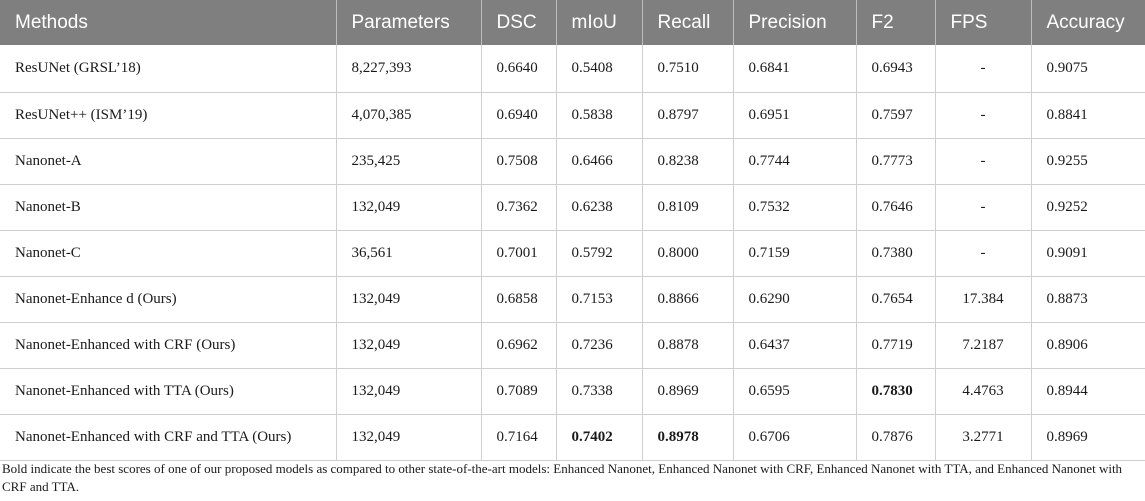  I want to click on cell-recall-best: 0.8978, so click(688, 437).